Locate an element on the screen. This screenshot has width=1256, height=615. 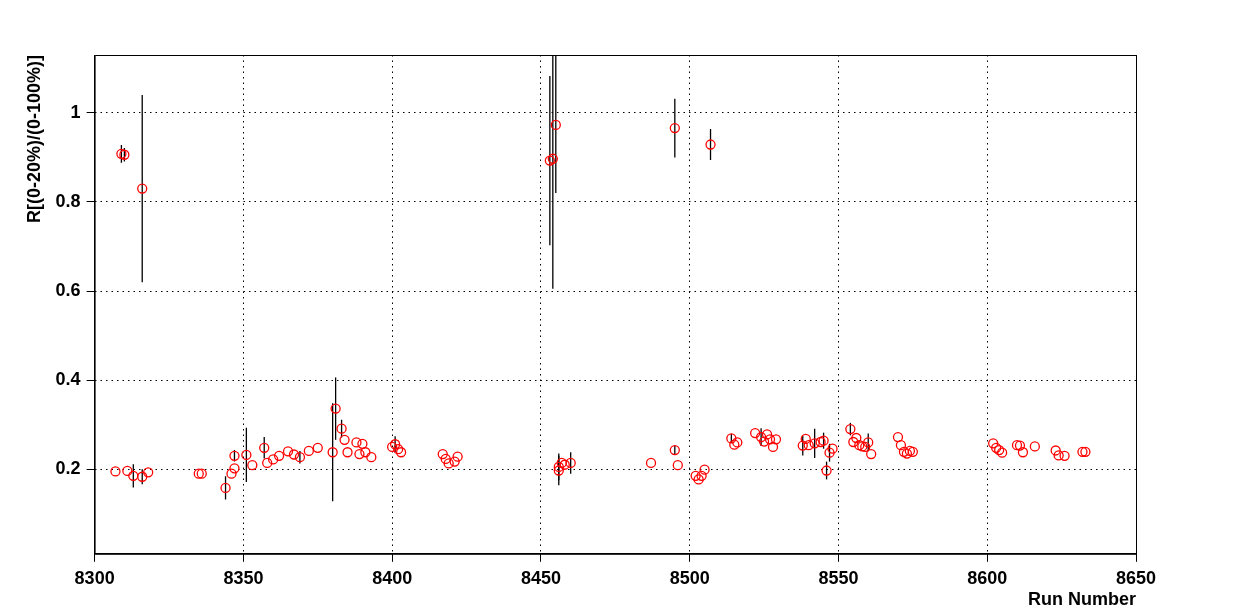
x-tick-label: 8450 is located at coordinates (540, 577).